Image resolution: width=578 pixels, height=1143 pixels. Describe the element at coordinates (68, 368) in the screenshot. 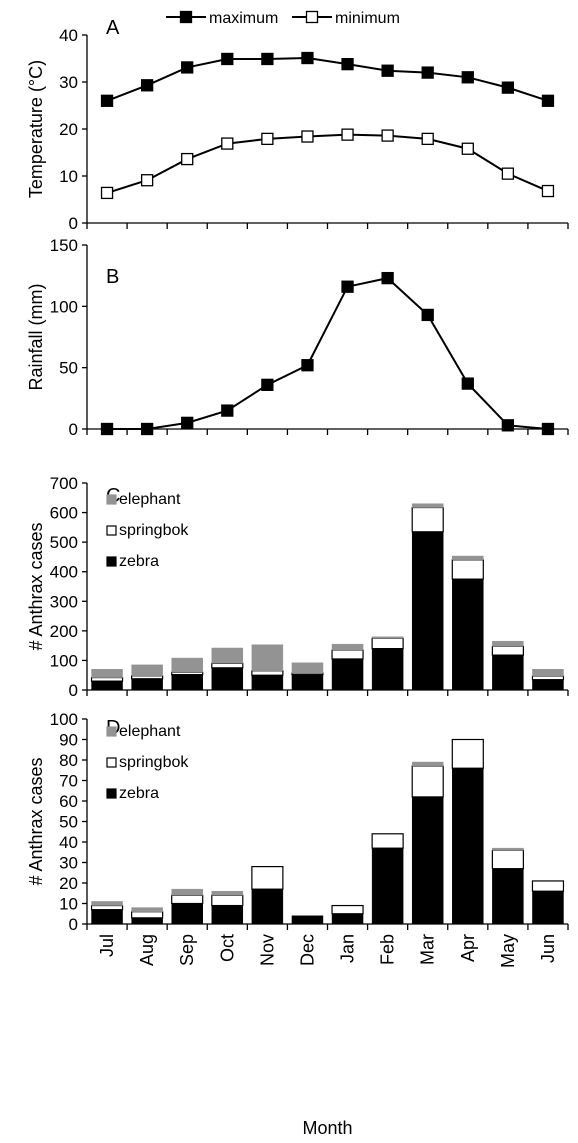

I see `panel-b-y-tick-label: 50` at that location.